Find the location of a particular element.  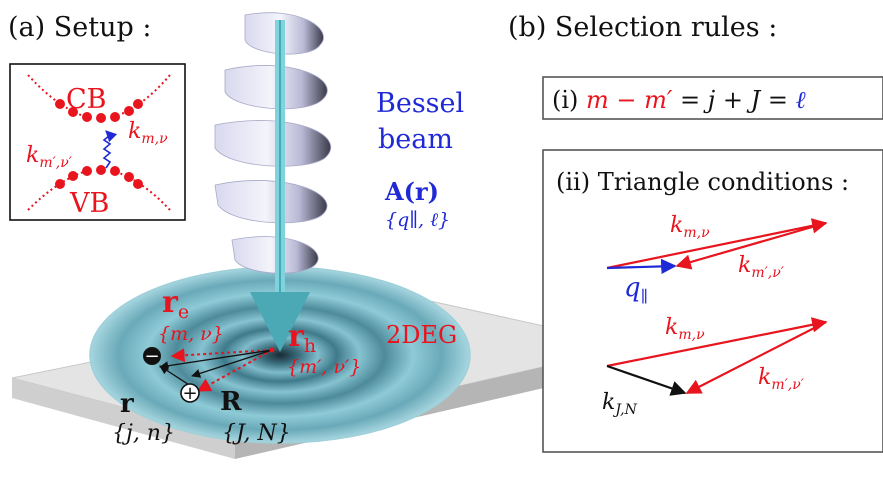

svg-text: rh is located at coordinates (302, 338).